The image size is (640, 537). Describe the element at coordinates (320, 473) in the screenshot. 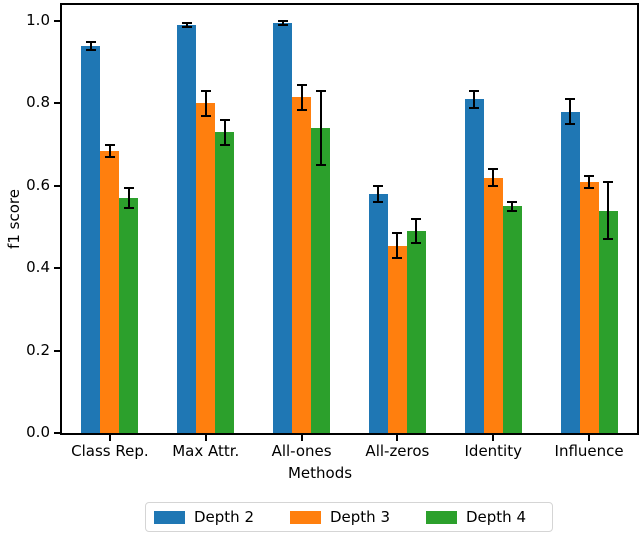

I see `x-axis-label: Methods` at that location.